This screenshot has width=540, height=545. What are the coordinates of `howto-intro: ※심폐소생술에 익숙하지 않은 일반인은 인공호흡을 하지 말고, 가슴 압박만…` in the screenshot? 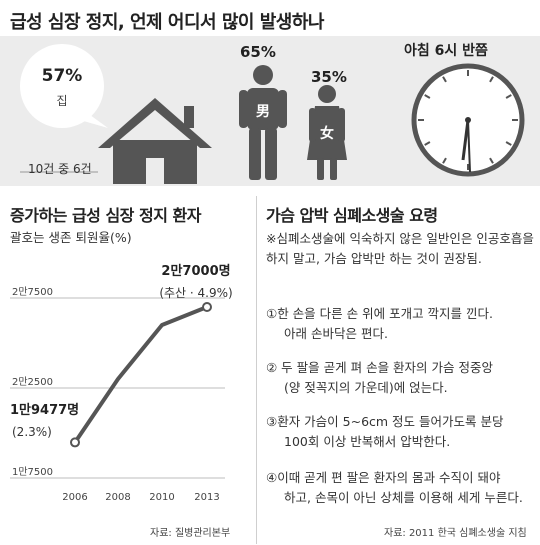 It's located at (400, 248).